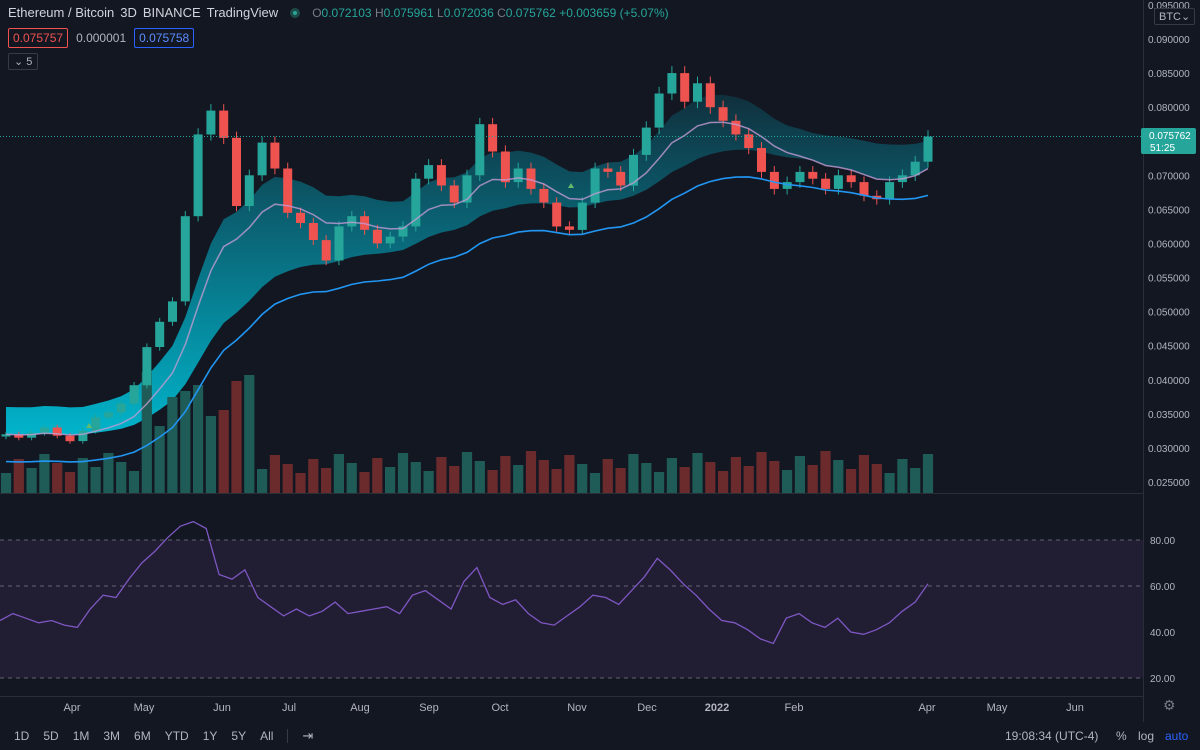 Image resolution: width=1200 pixels, height=750 pixels. What do you see at coordinates (295, 12) in the screenshot?
I see `market-status-icon` at bounding box center [295, 12].